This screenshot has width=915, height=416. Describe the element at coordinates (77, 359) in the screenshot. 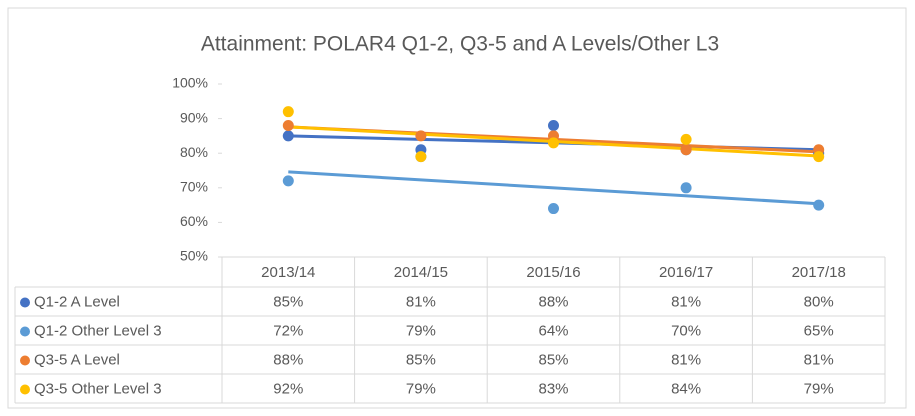

I see `legend-label: Q3-5 A Level` at that location.